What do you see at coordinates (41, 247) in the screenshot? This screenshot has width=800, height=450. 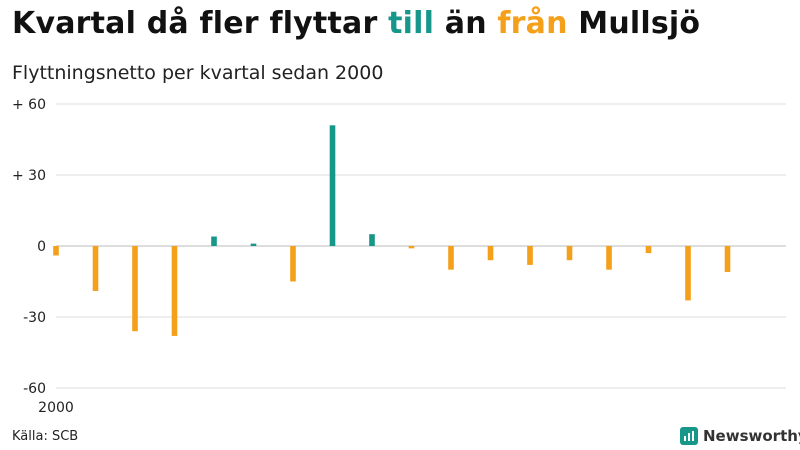 I see `y-tick-label: 0` at bounding box center [41, 247].